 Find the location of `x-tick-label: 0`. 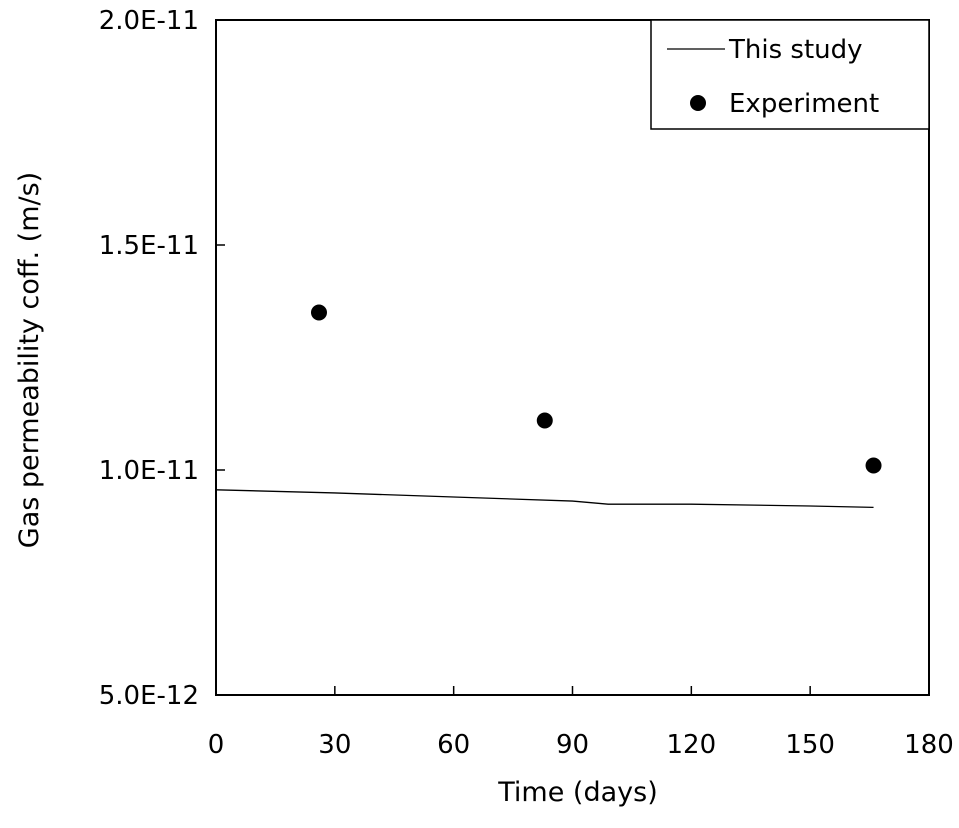

x-tick-label: 0 is located at coordinates (216, 745).